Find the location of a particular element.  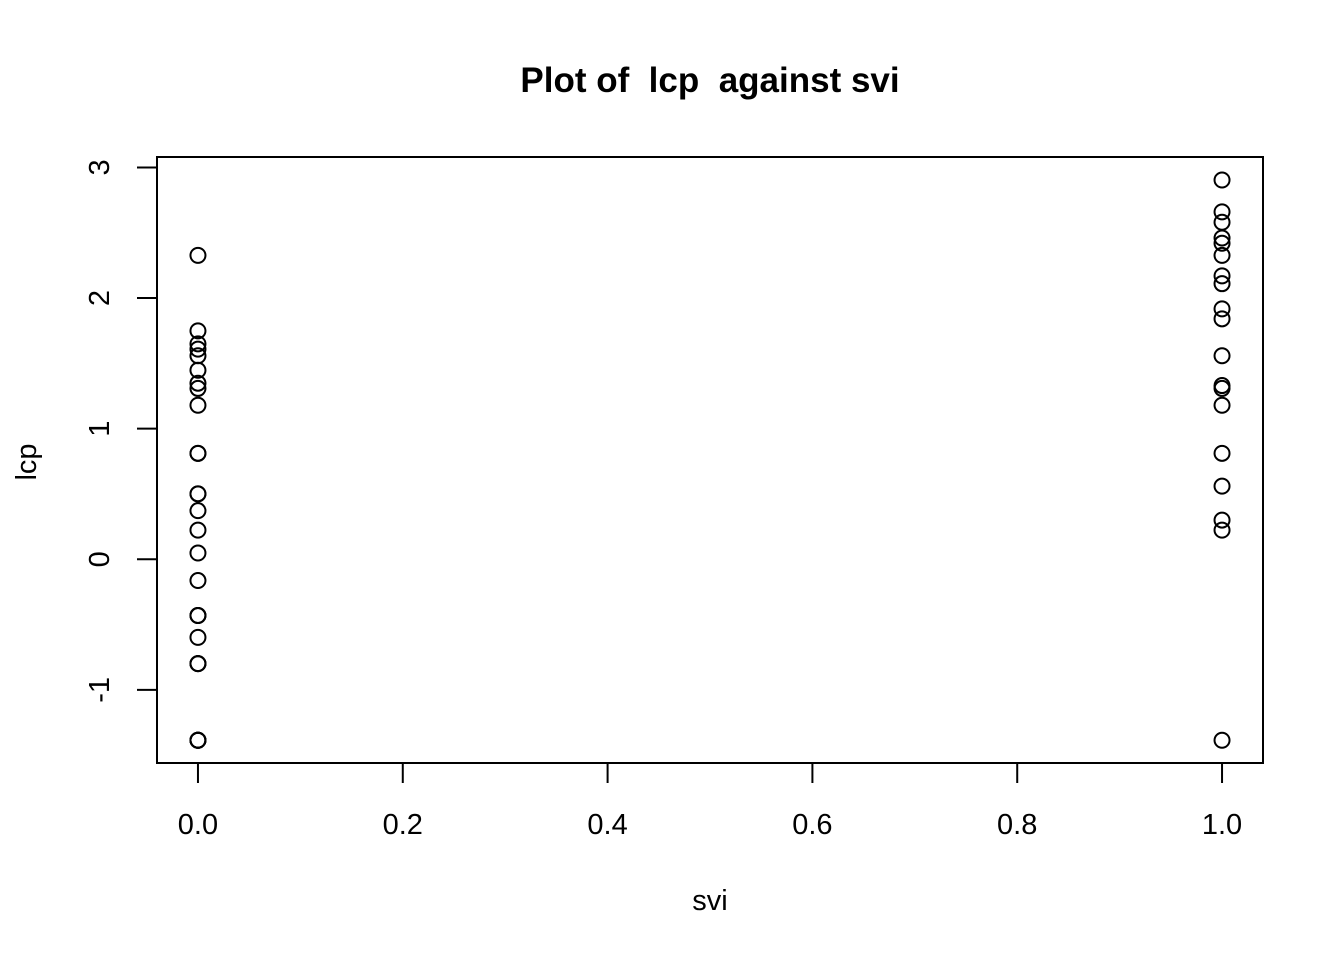

x-tick-label-5: 1.0 is located at coordinates (1222, 825).